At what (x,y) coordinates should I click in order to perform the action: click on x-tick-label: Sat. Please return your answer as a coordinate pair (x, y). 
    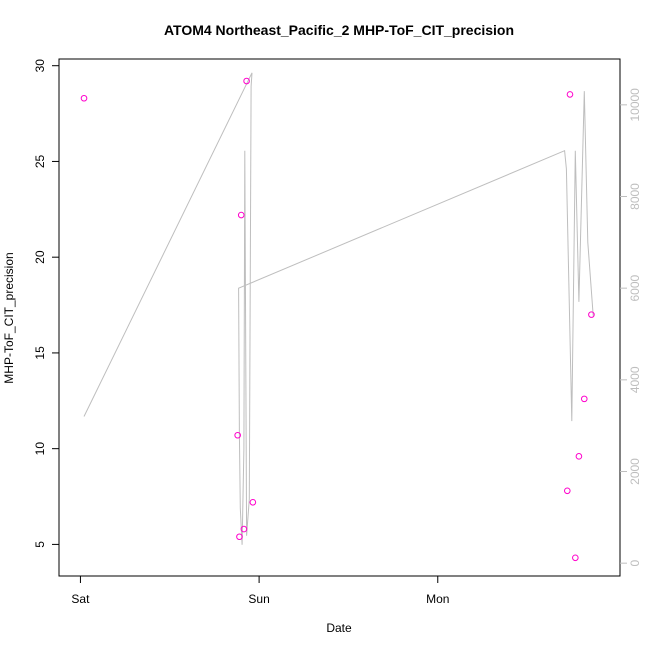
    Looking at the image, I should click on (80, 599).